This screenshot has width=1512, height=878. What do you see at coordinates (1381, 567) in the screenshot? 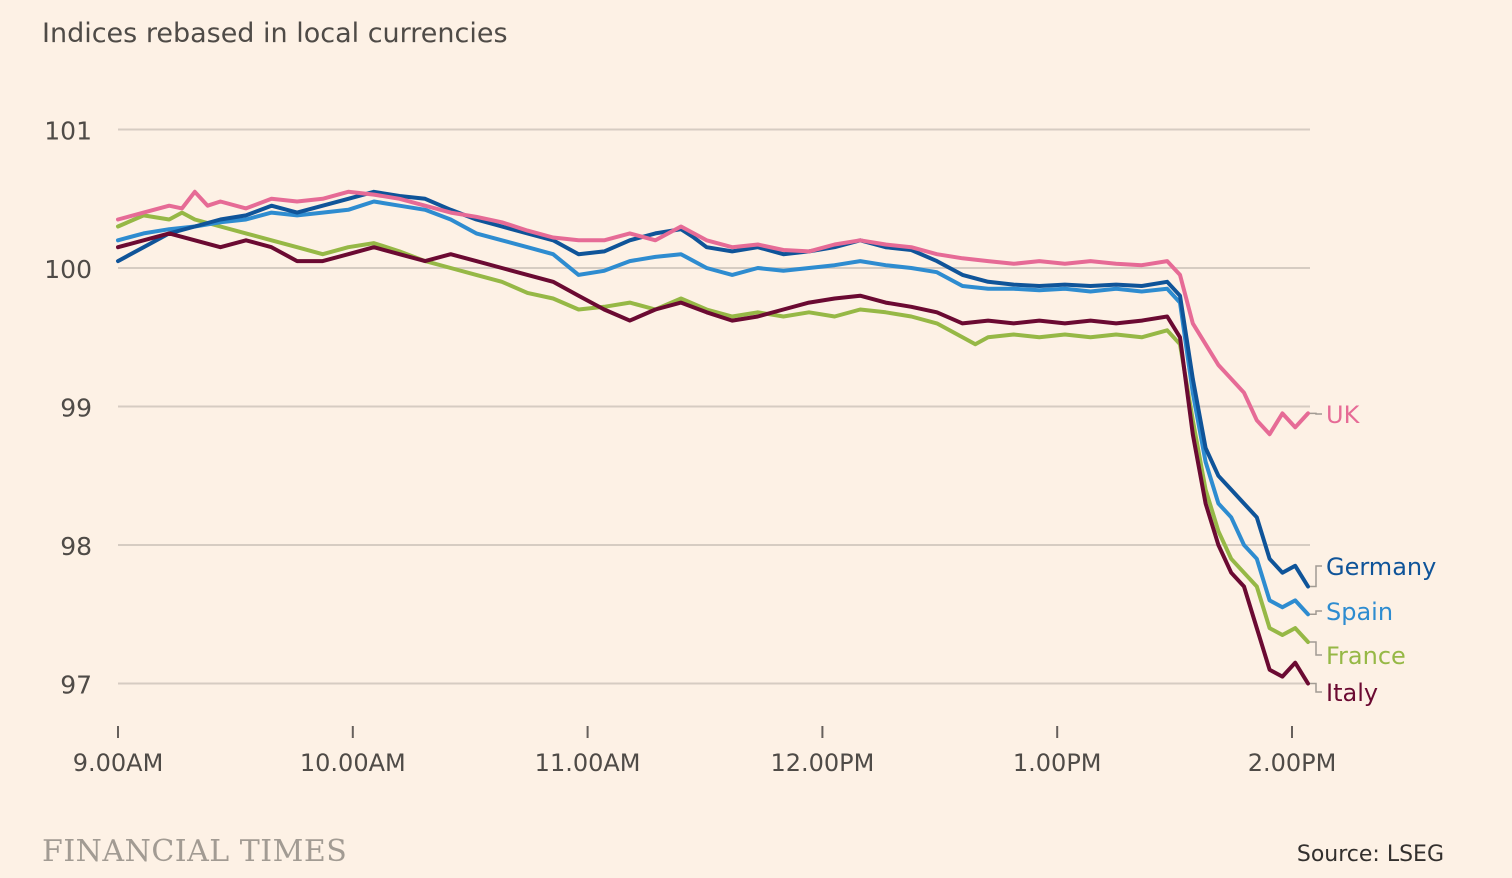
I see `series-label-germany: Germany` at bounding box center [1381, 567].